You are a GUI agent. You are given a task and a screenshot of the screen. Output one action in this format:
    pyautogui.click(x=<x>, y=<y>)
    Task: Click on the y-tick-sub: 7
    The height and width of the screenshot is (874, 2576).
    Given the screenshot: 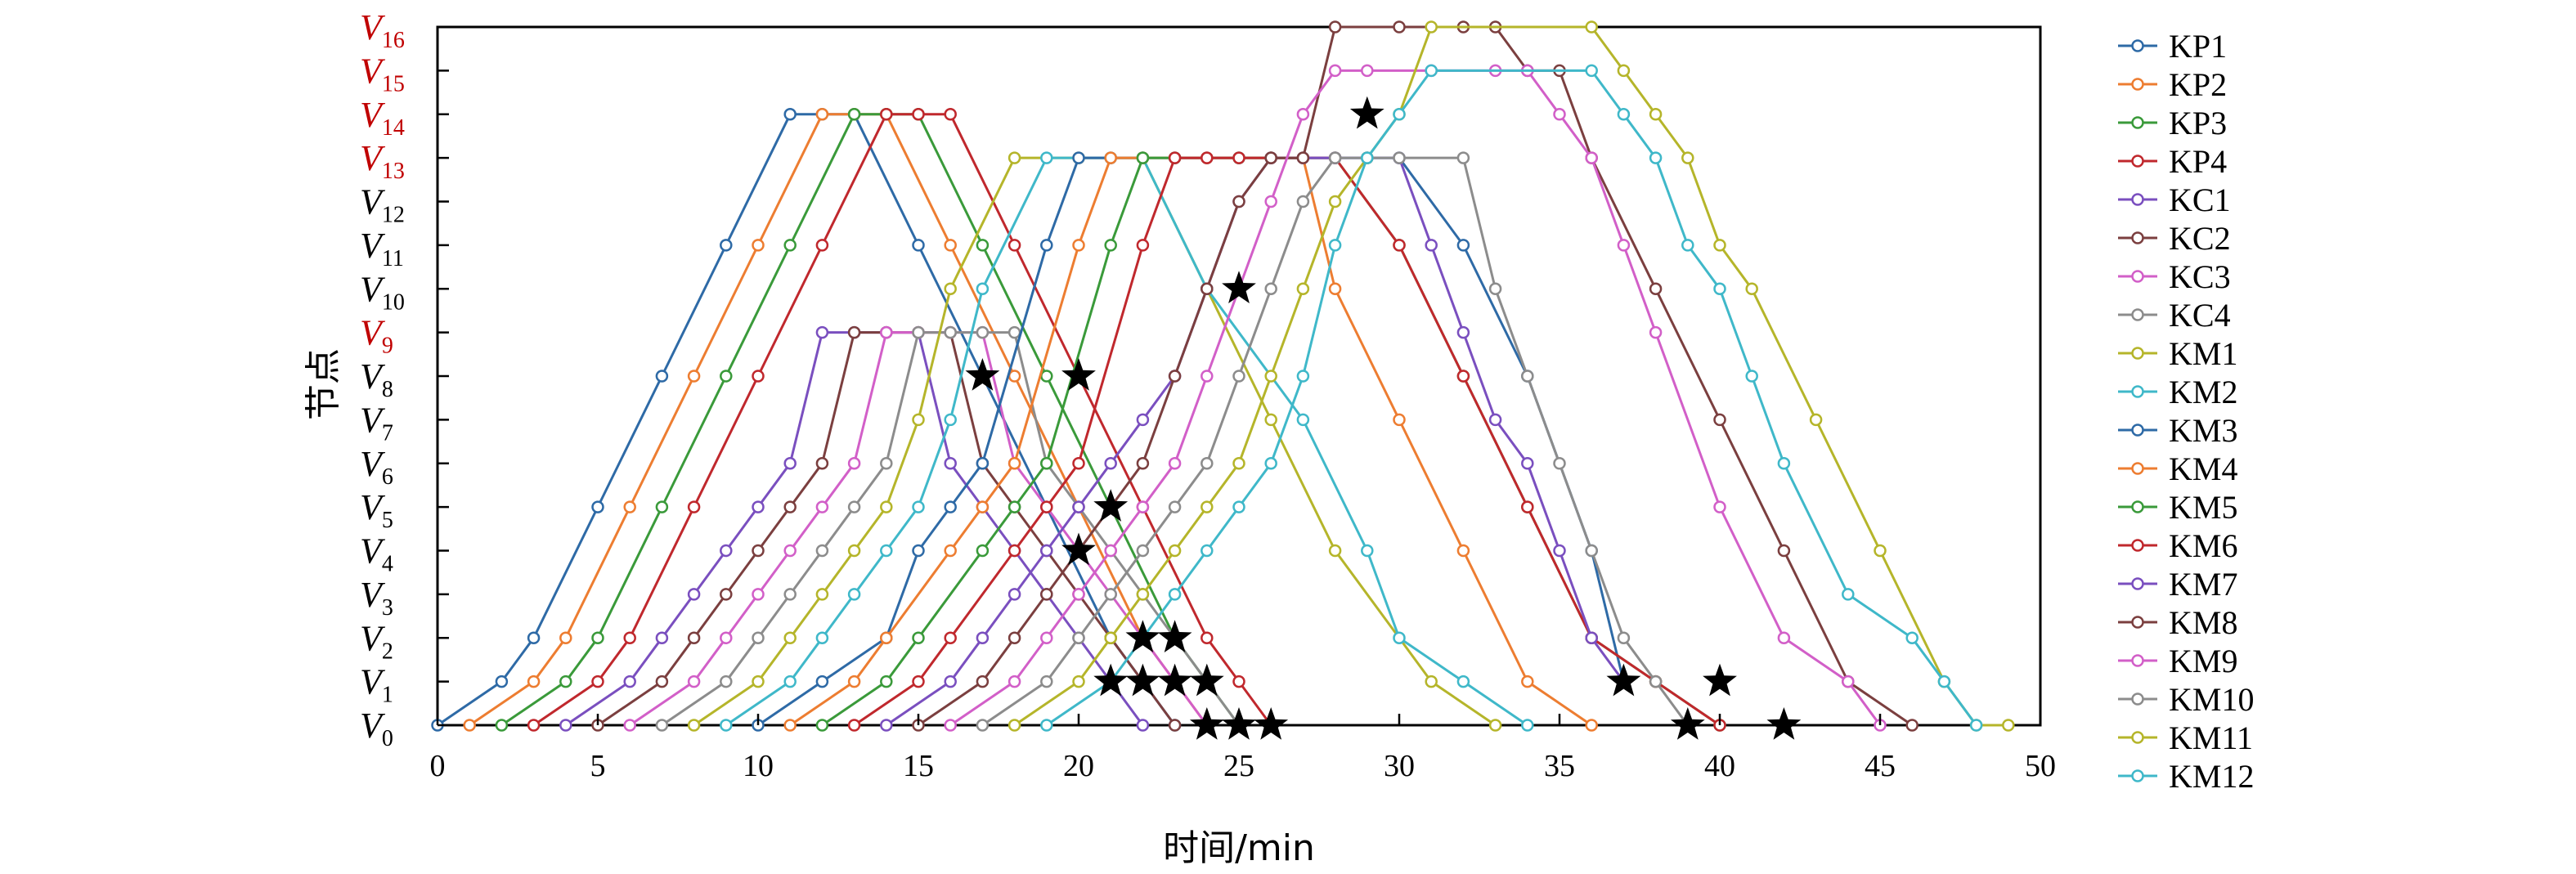 What is the action you would take?
    pyautogui.click(x=388, y=433)
    